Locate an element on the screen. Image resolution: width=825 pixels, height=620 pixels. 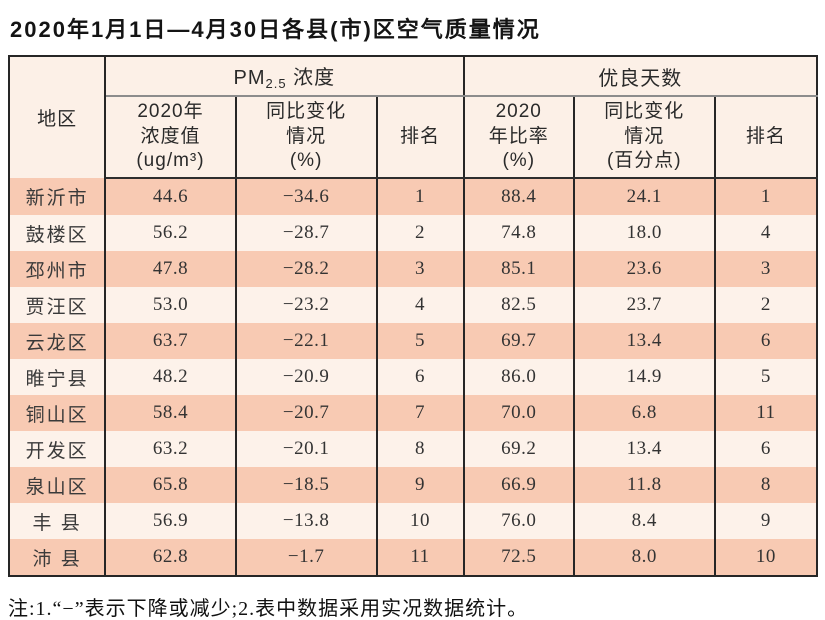
table-row: 睢宁县 48.2 −20.9 6 86.0 14.9 5 is located at coordinates (413, 377).